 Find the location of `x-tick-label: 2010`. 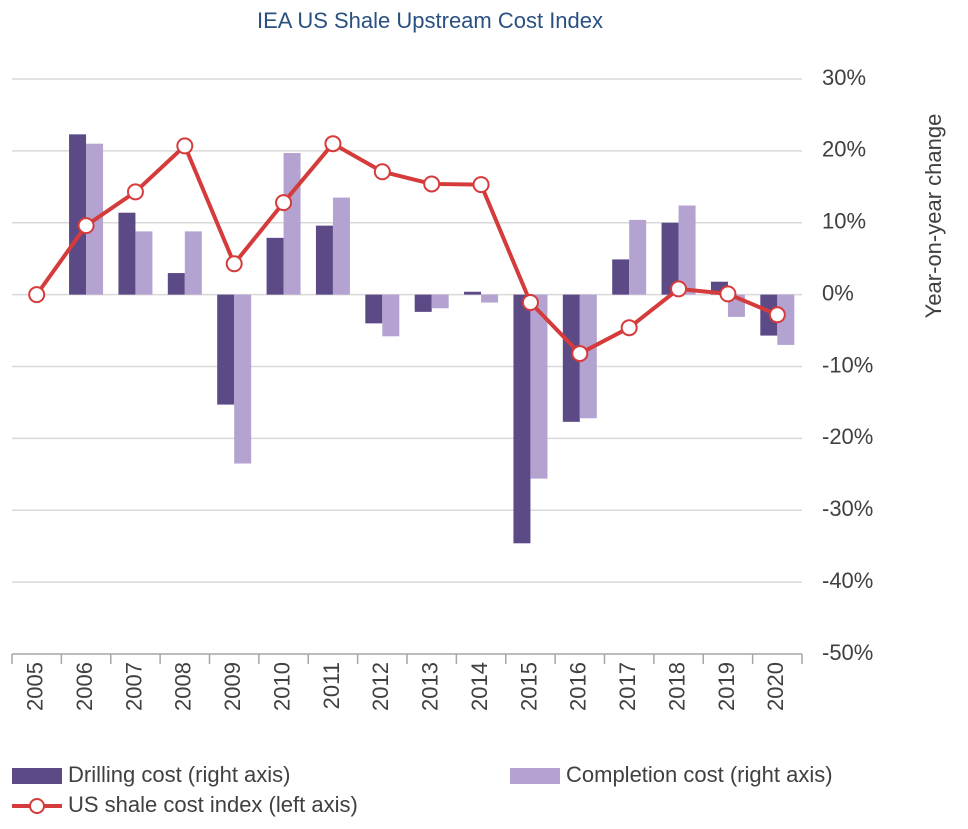

x-tick-label: 2010 is located at coordinates (281, 686).